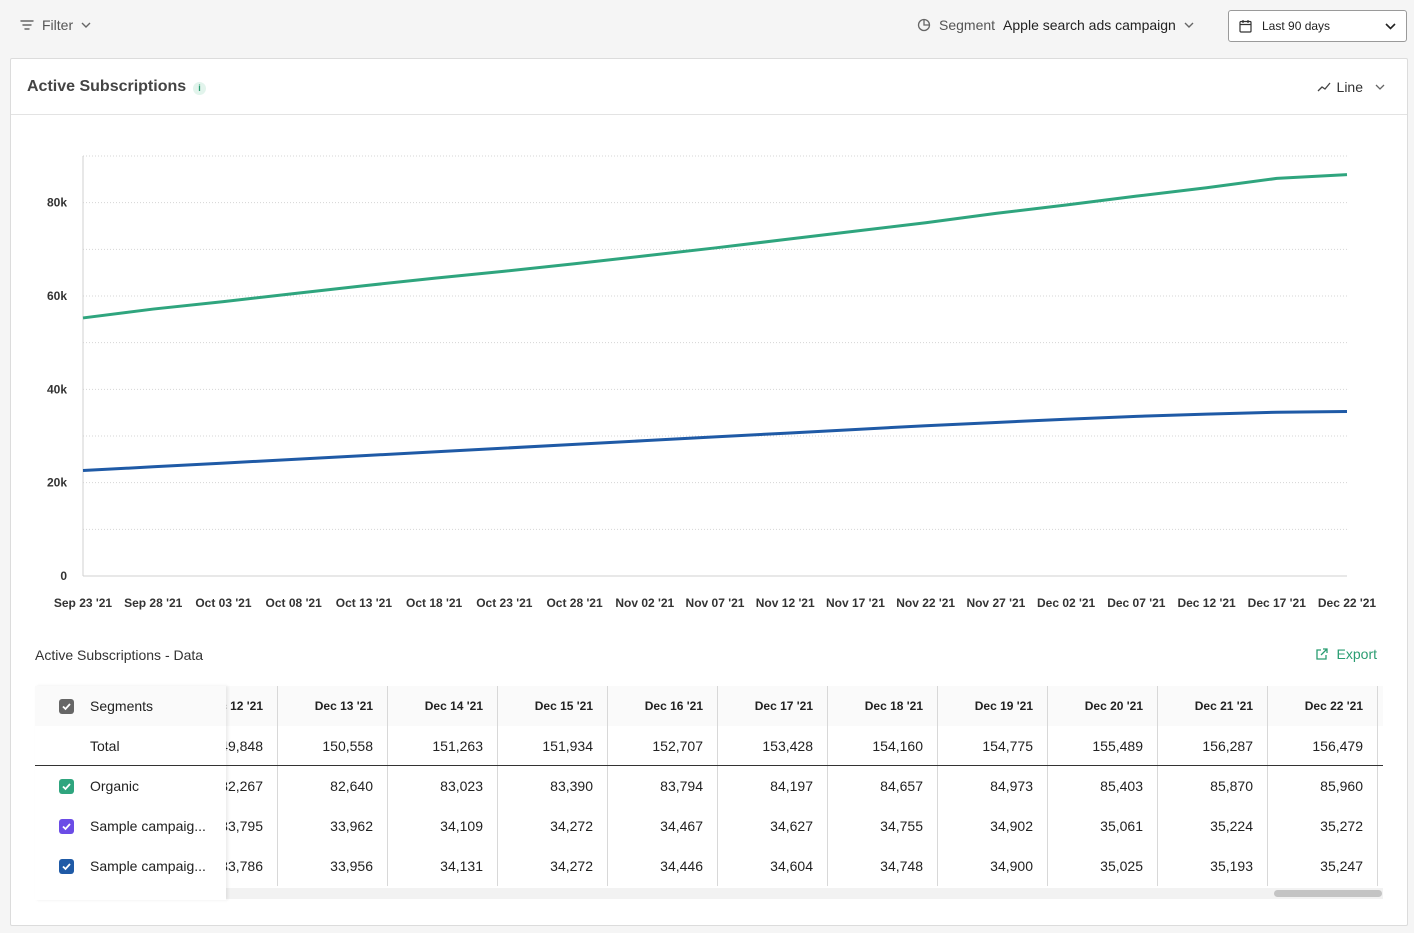 The height and width of the screenshot is (933, 1414). I want to click on table-cell: 33,786, so click(252, 866).